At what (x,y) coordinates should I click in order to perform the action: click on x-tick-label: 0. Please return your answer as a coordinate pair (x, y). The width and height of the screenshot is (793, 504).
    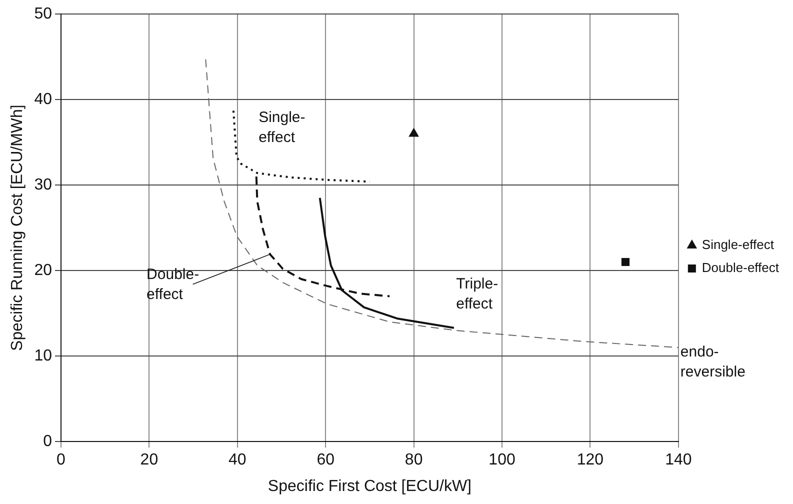
    Looking at the image, I should click on (61, 460).